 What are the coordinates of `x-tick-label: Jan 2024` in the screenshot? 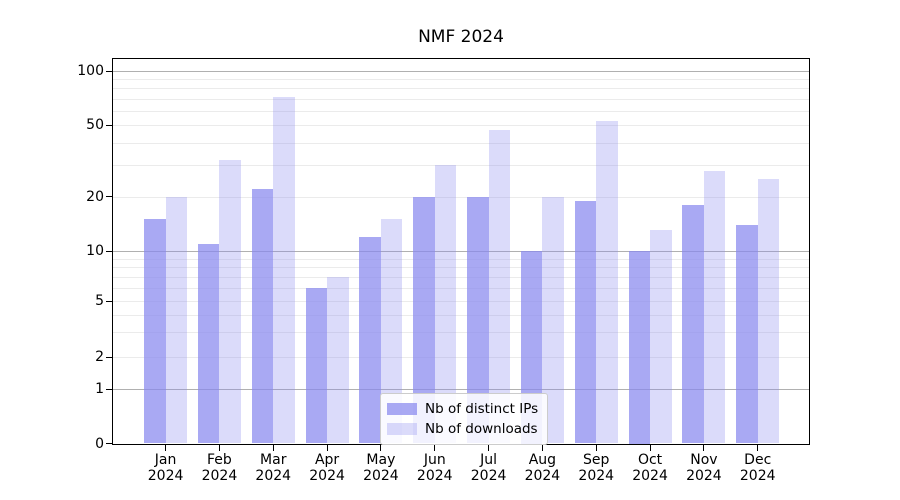 It's located at (165, 468).